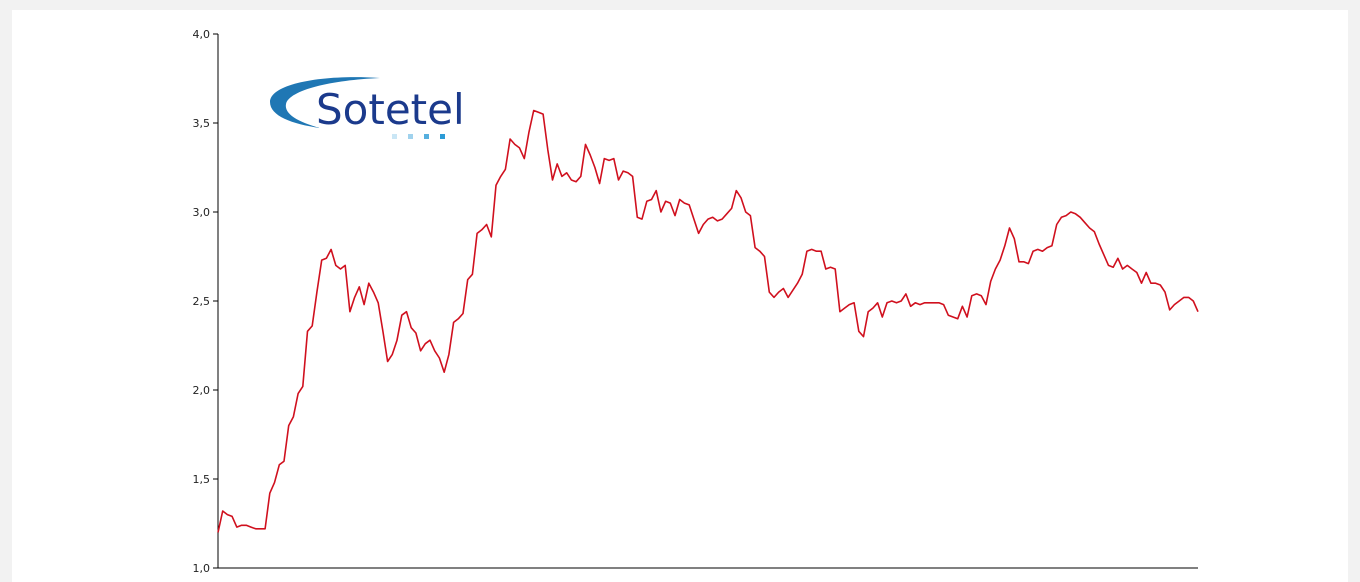  I want to click on y-tick-label: 1,5, so click(202, 479).